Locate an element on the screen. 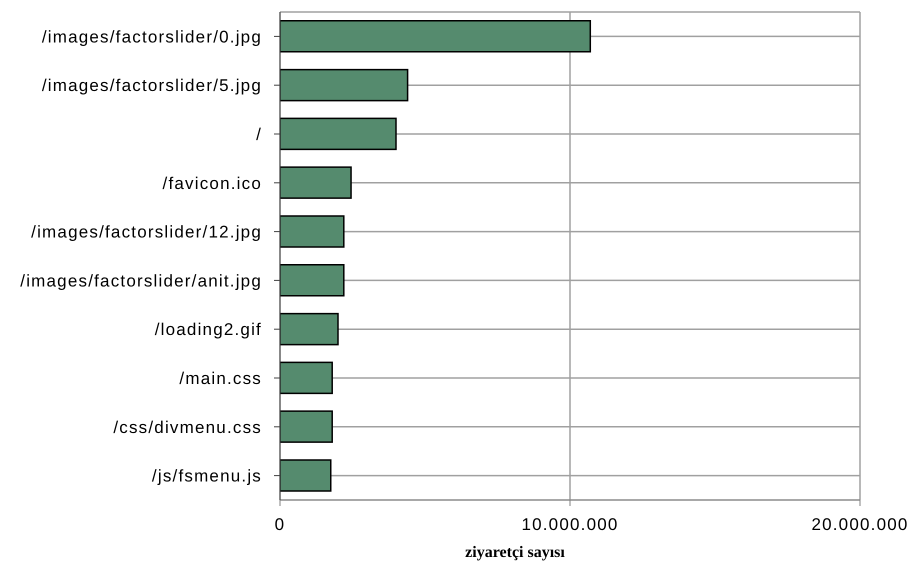  x-tick-label: 10.000.000 is located at coordinates (570, 524).